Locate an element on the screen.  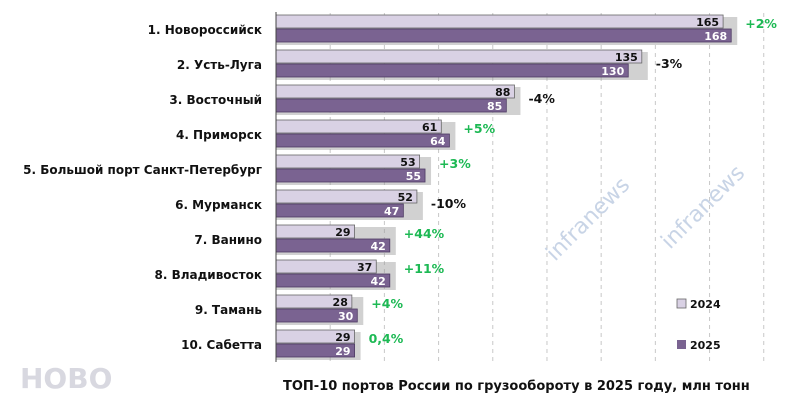
category-label: 8. Владивосток is located at coordinates (208, 275).